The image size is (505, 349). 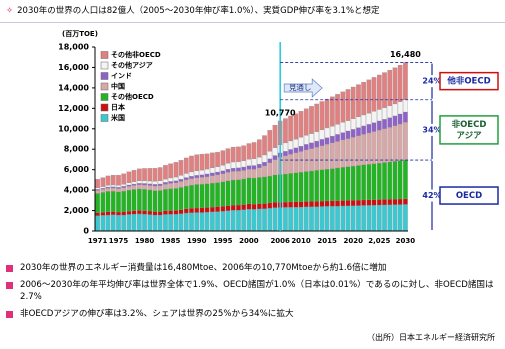 I want to click on share-bg, so click(x=432, y=81).